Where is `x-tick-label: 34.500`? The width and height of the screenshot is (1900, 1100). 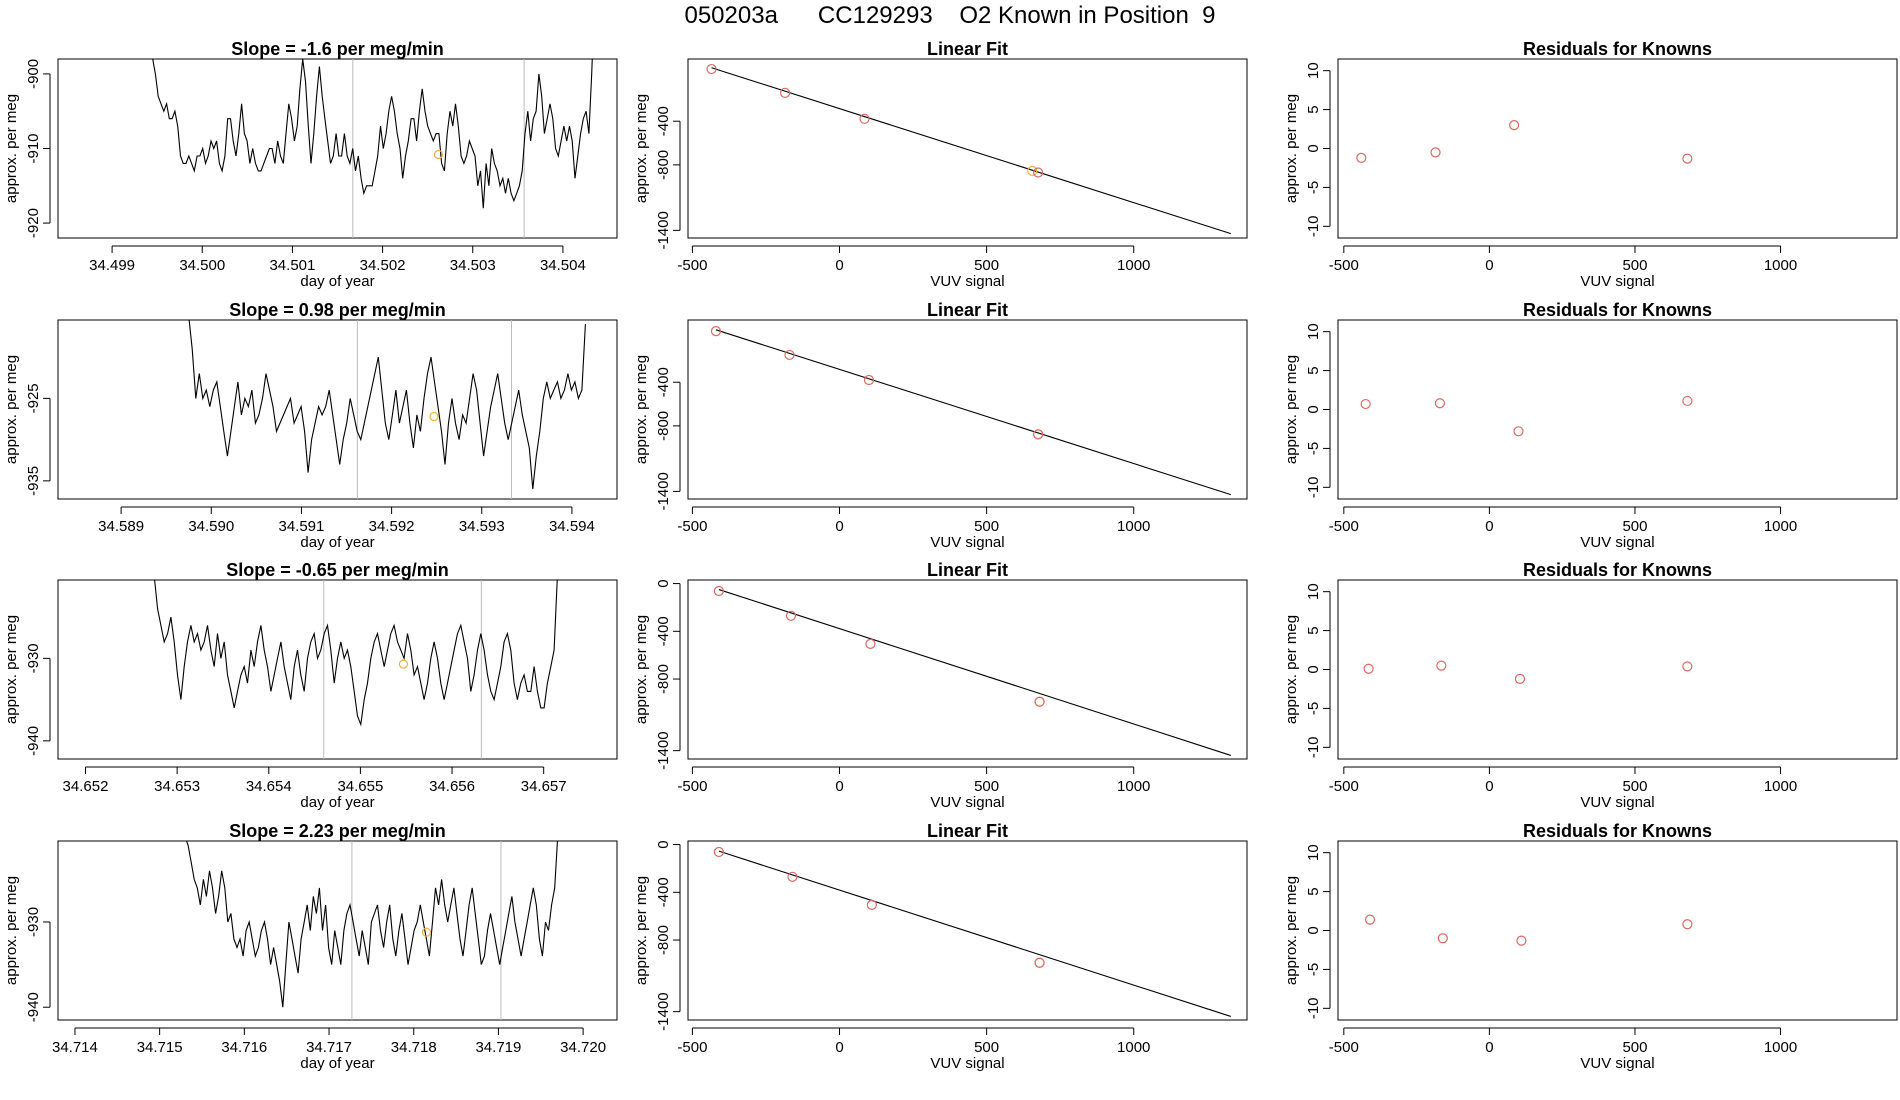
x-tick-label: 34.500 is located at coordinates (202, 265).